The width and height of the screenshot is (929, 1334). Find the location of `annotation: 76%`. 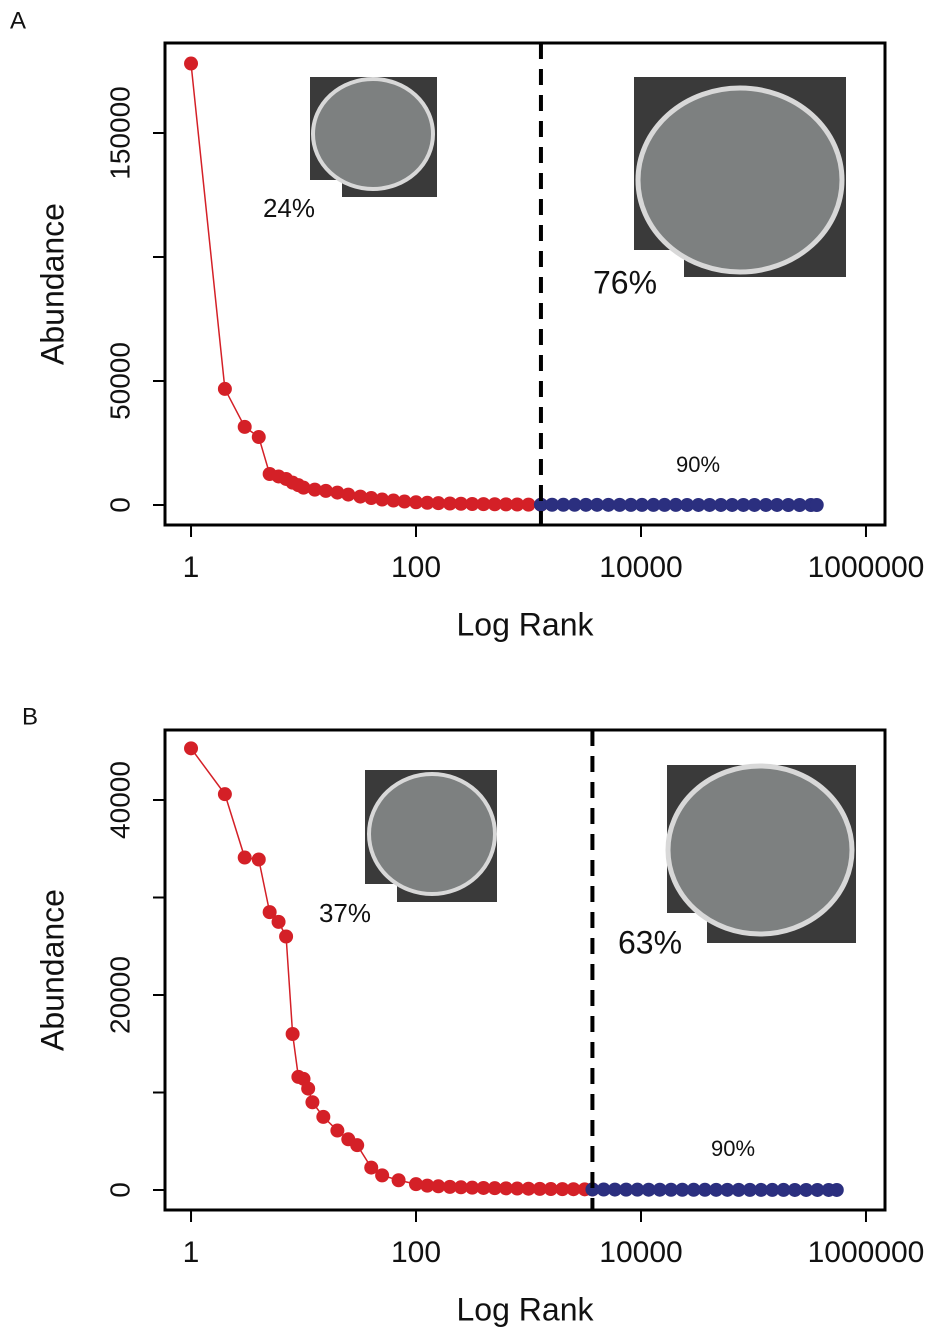

annotation: 76% is located at coordinates (625, 282).